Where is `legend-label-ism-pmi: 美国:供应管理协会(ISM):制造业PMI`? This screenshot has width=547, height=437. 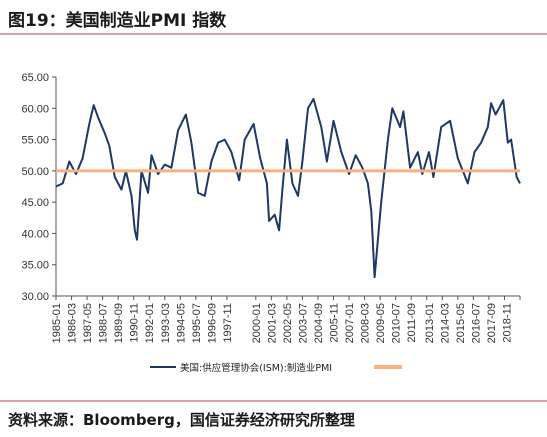 legend-label-ism-pmi: 美国:供应管理协会(ISM):制造业PMI is located at coordinates (256, 368).